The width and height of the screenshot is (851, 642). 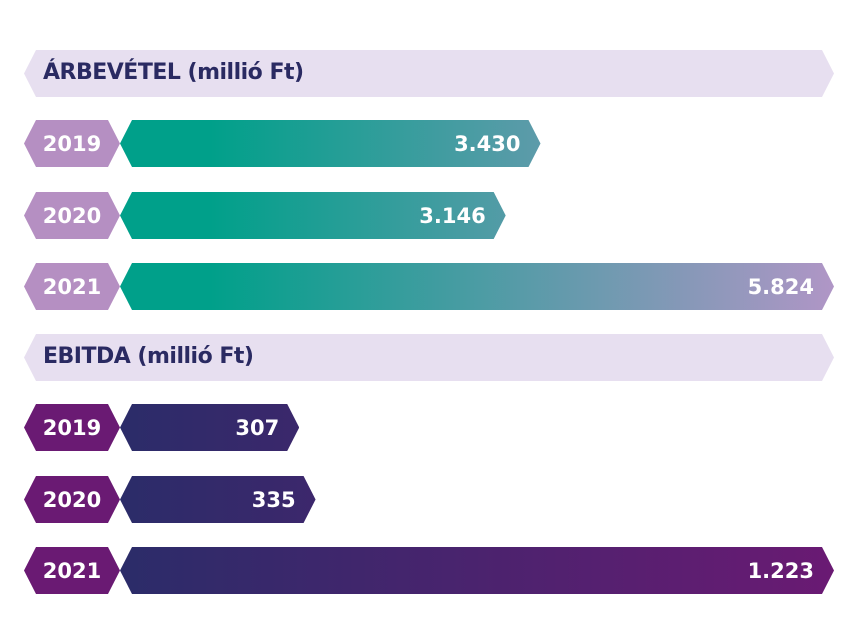 I want to click on bar: 3.146, so click(x=313, y=215).